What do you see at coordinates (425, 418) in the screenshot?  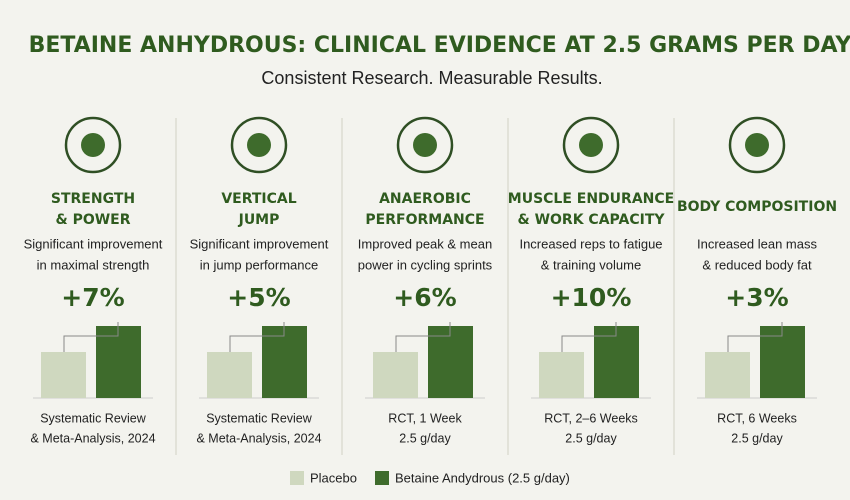 I see `source: RCT, 1 Week` at bounding box center [425, 418].